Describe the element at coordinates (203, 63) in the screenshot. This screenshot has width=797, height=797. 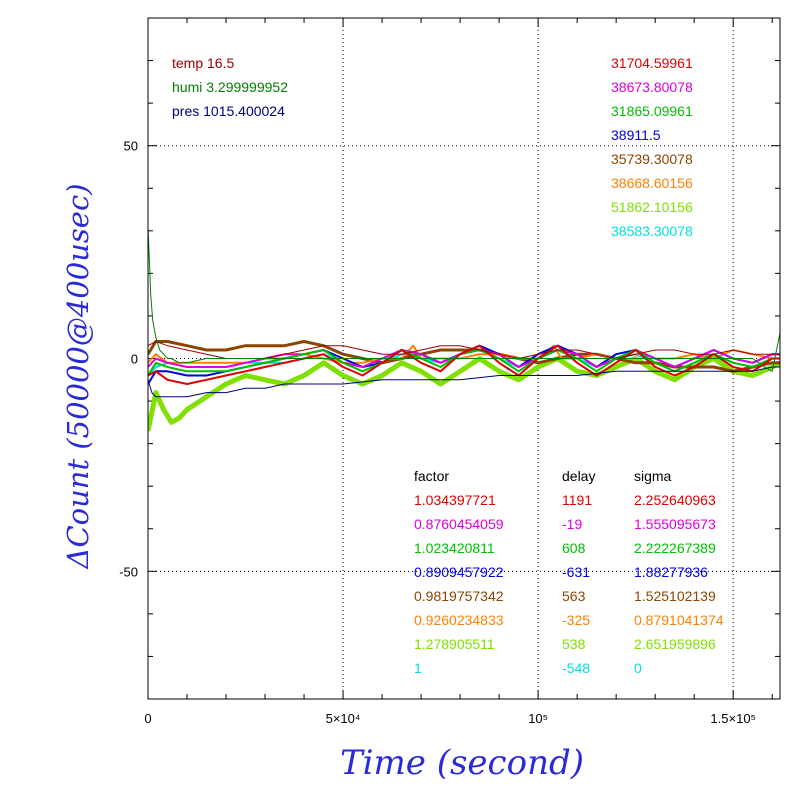
I see `env-label: temp 16.5` at that location.